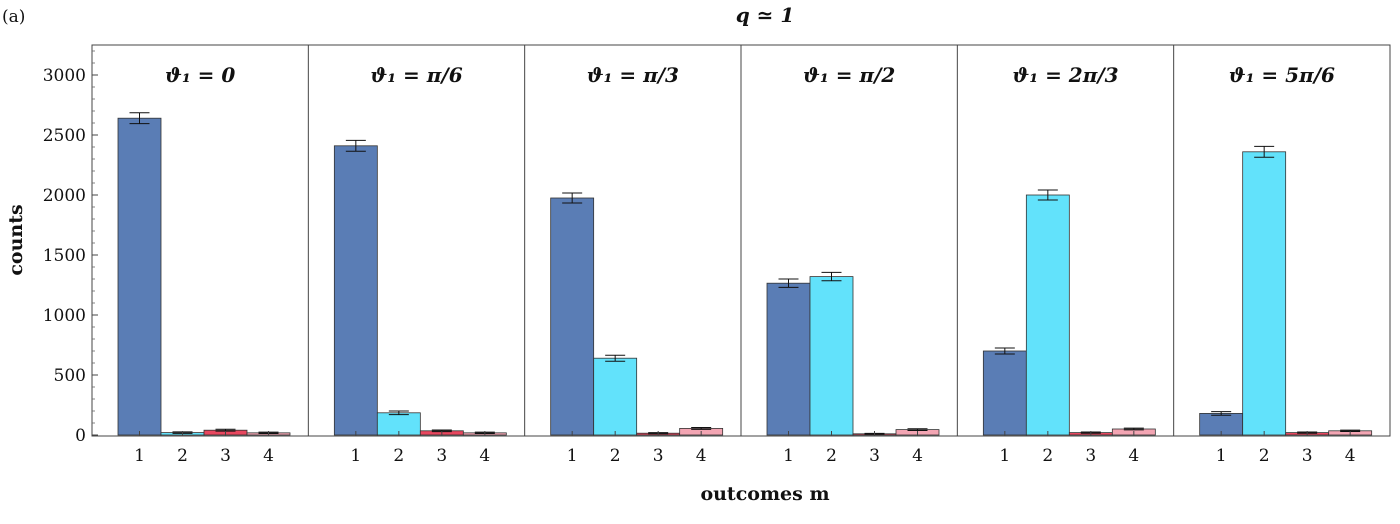 This screenshot has width=1400, height=524. I want to click on panel-2: ϑ₁ = π/6 1 2 3 4, so click(407, 255).